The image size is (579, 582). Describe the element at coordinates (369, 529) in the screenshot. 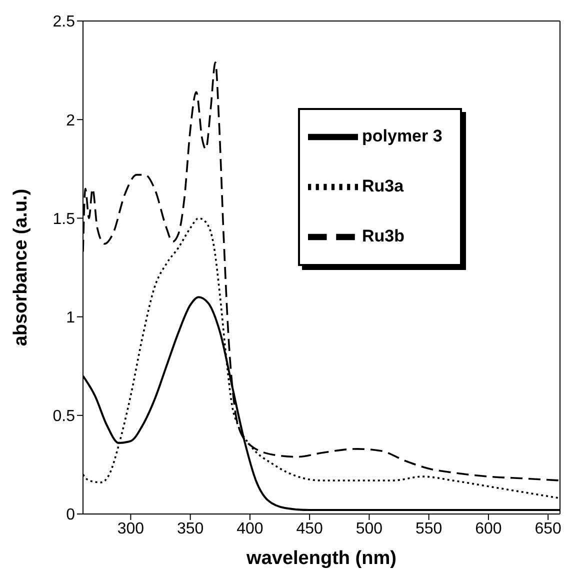

I see `x-tick-label: 500` at that location.